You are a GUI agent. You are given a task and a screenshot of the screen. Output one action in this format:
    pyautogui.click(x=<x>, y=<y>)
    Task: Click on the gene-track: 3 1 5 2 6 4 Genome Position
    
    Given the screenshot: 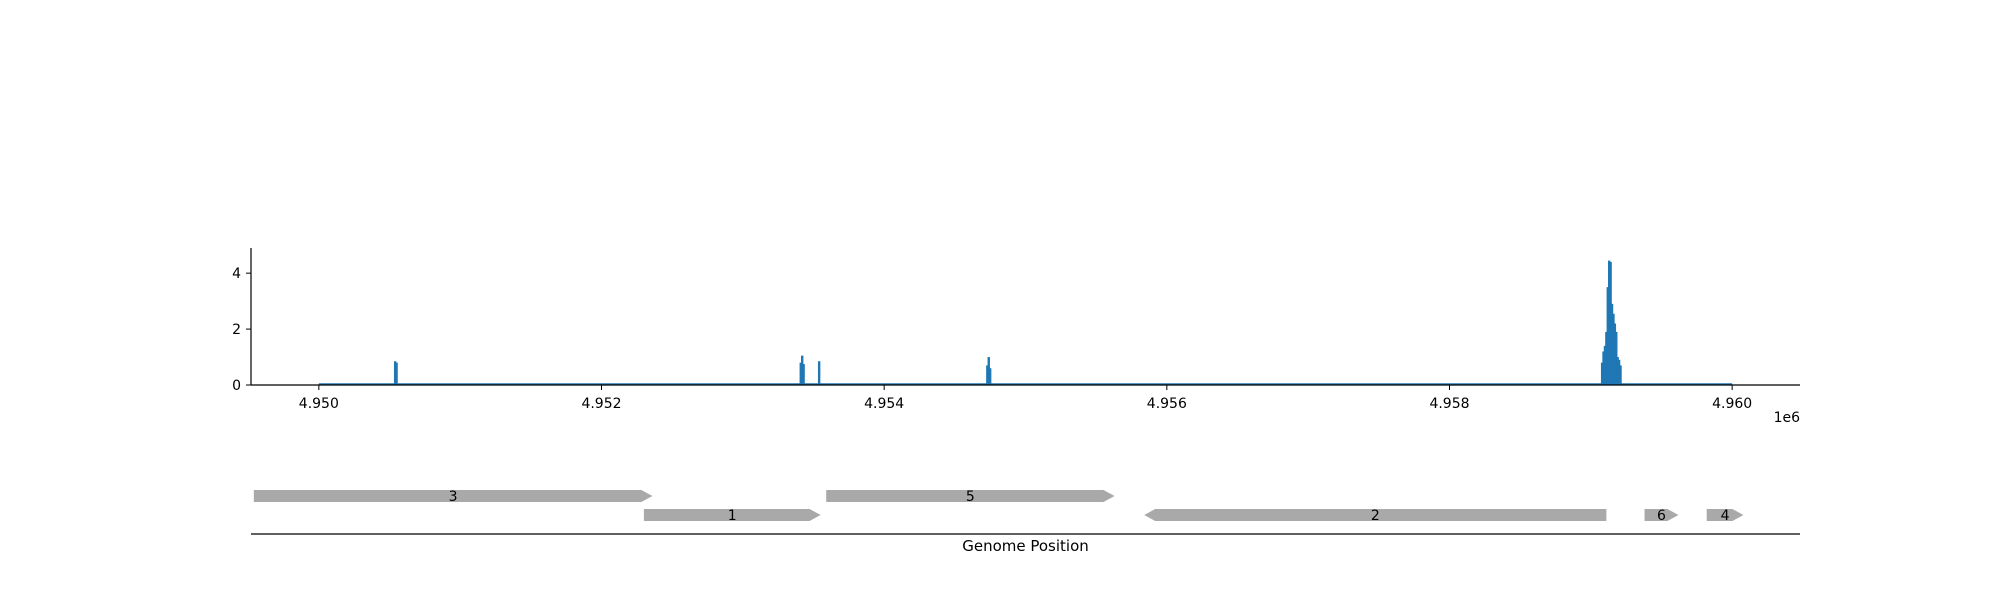 What is the action you would take?
    pyautogui.click(x=1025, y=522)
    